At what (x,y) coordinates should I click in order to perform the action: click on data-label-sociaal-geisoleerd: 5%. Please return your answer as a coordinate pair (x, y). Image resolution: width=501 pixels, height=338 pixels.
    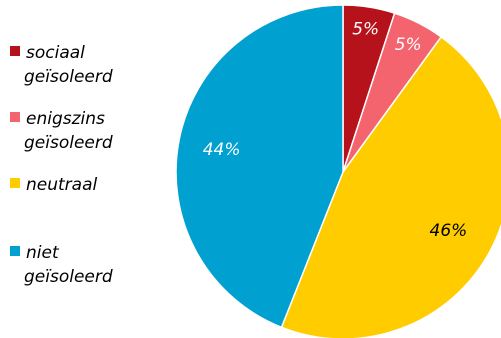
    Looking at the image, I should click on (365, 30).